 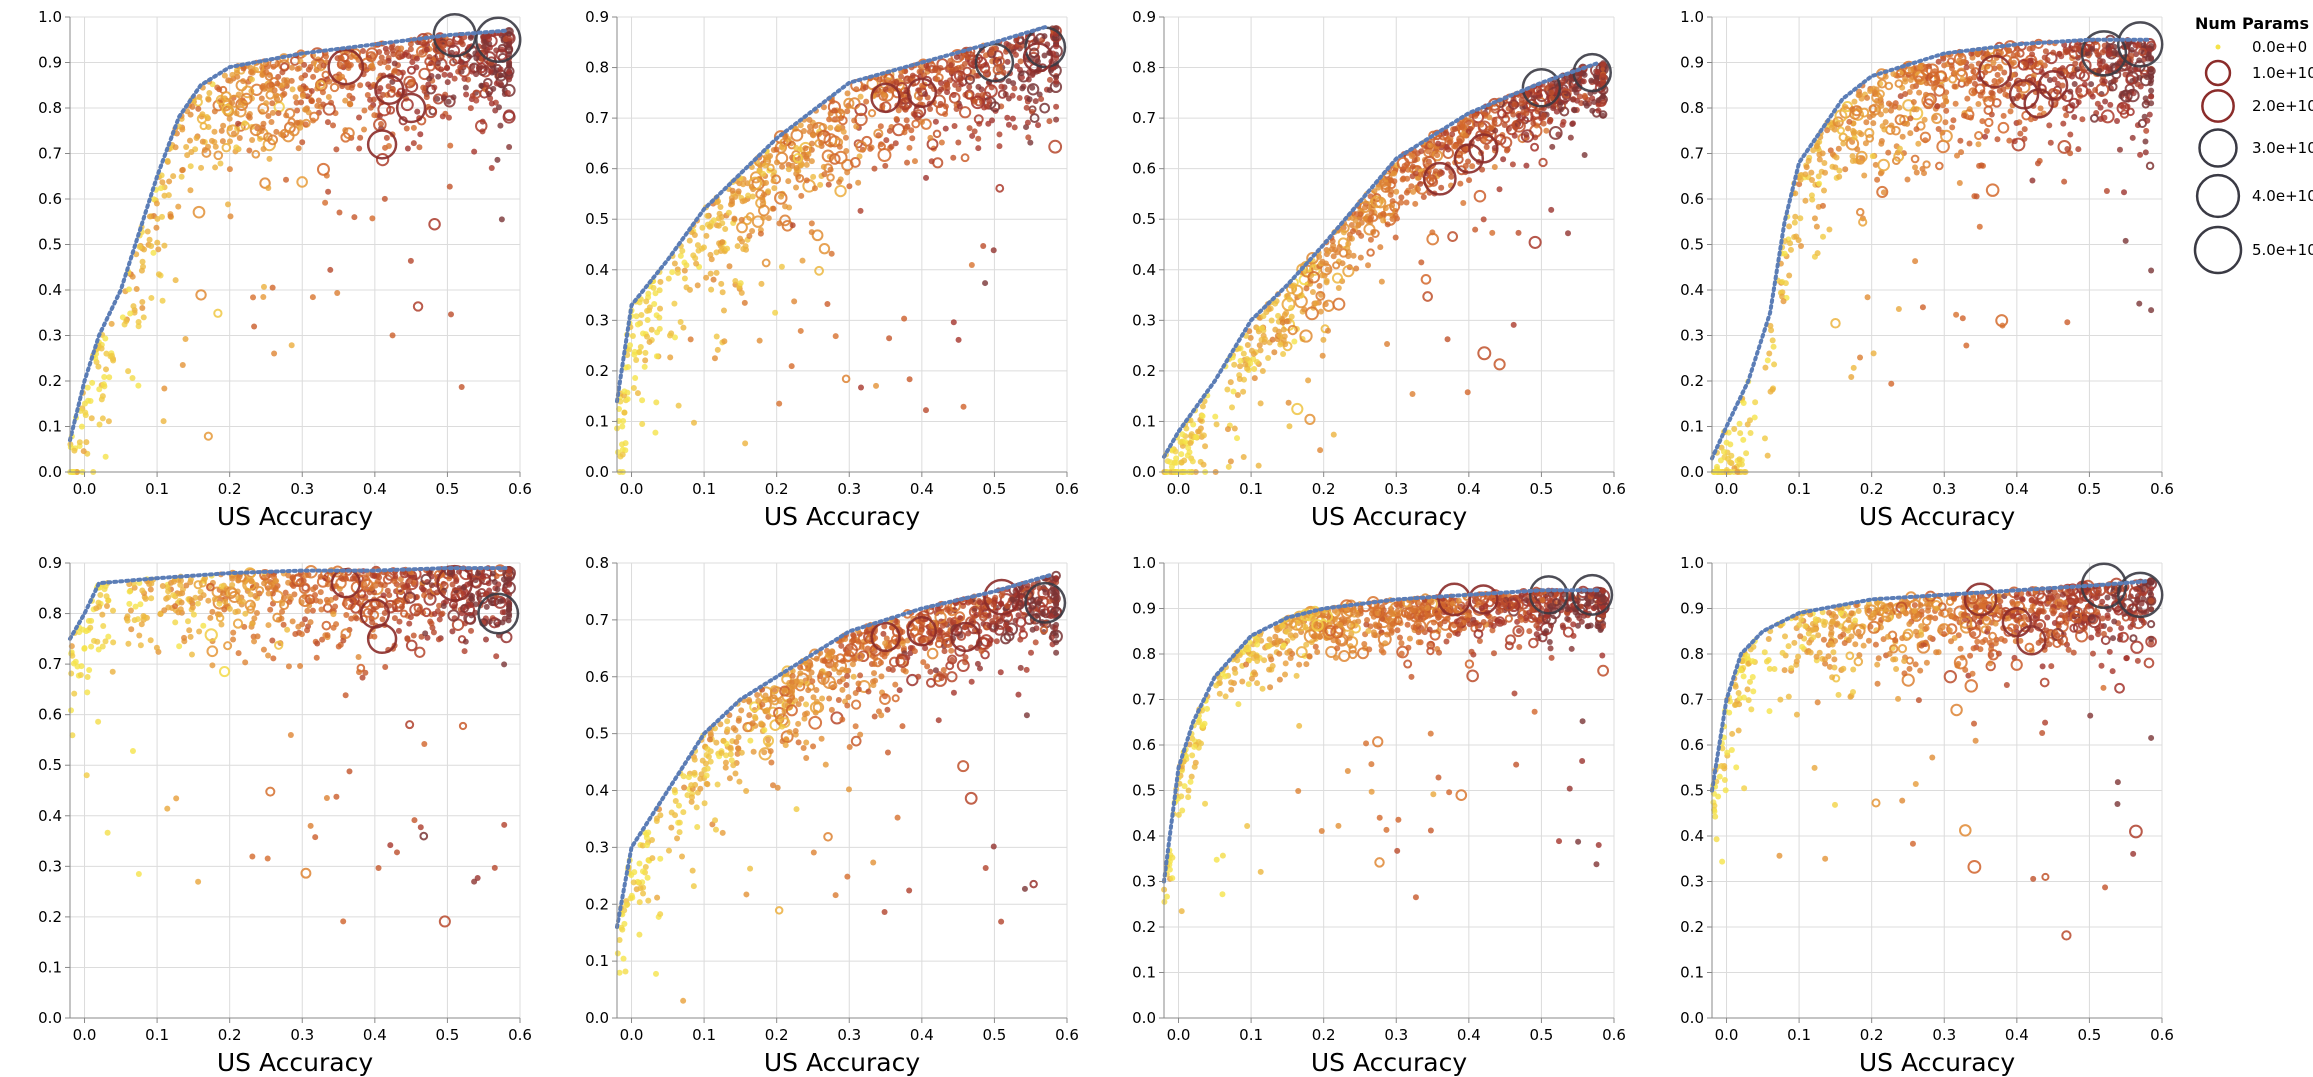 I want to click on x-tick-label: 0.0, so click(x=85, y=489).